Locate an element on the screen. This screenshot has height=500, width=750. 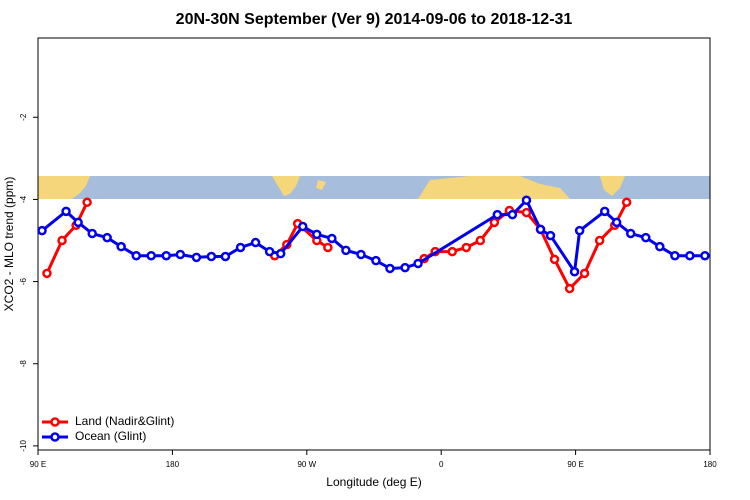
legend-label: Ocean (Glint) is located at coordinates (110, 436).